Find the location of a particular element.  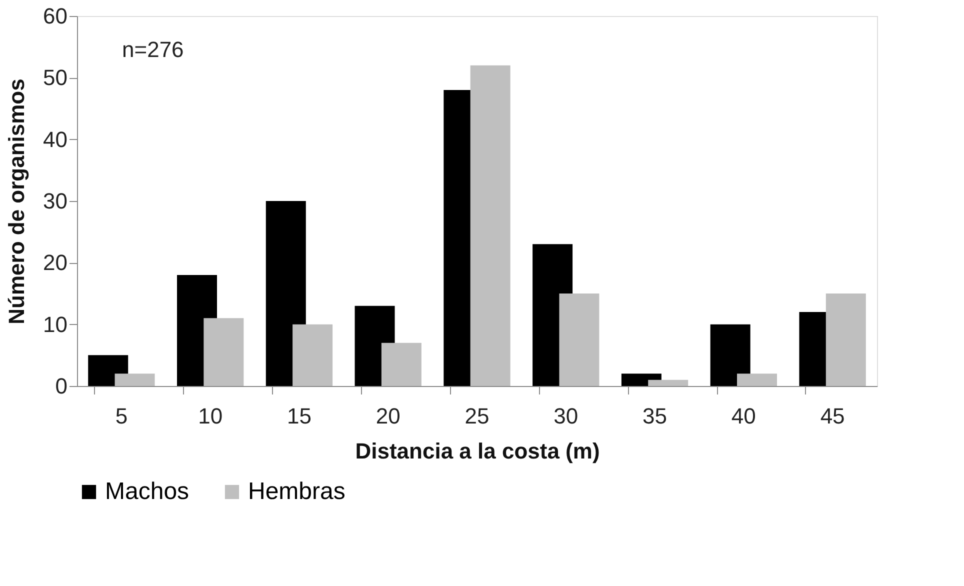

y-tick-label: 40 is located at coordinates (55, 139).